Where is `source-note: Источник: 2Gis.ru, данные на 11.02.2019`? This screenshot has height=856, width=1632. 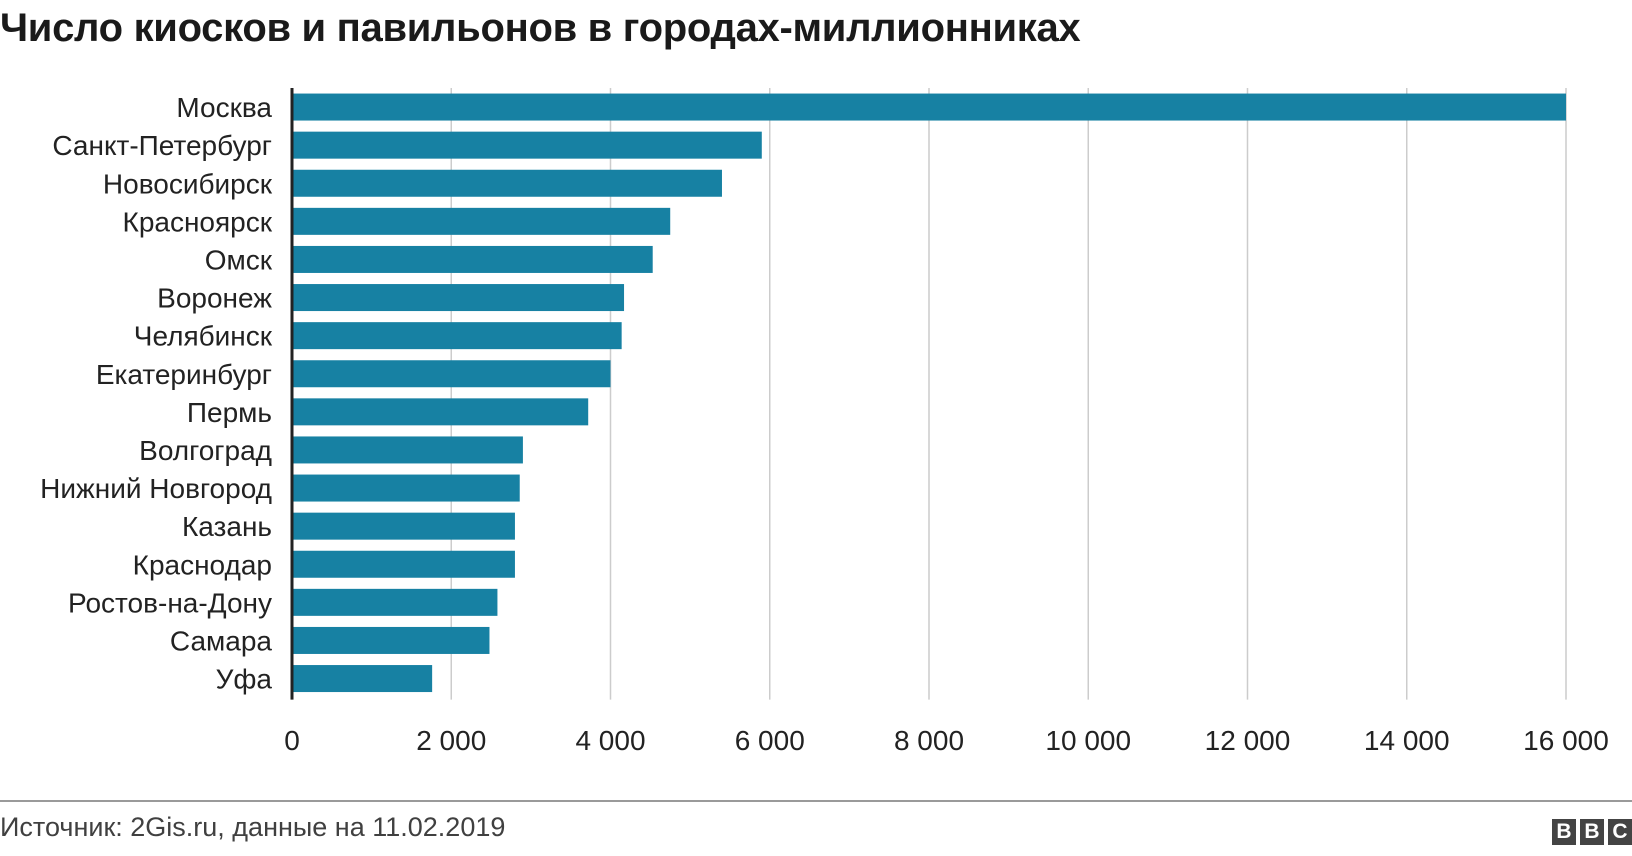
source-note: Источник: 2Gis.ru, данные на 11.02.2019 is located at coordinates (253, 827).